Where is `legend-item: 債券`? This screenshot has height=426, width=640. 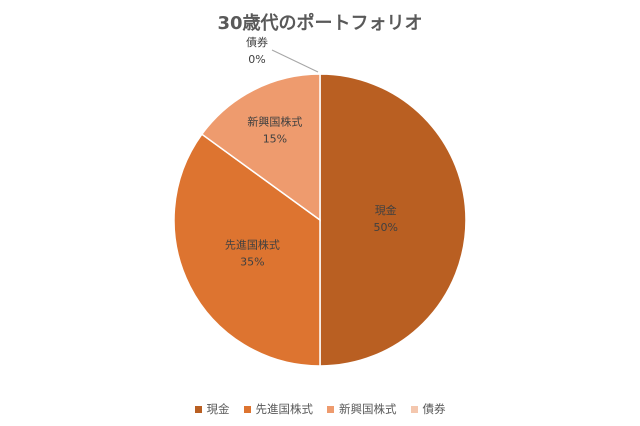
legend-item: 債券 is located at coordinates (428, 409).